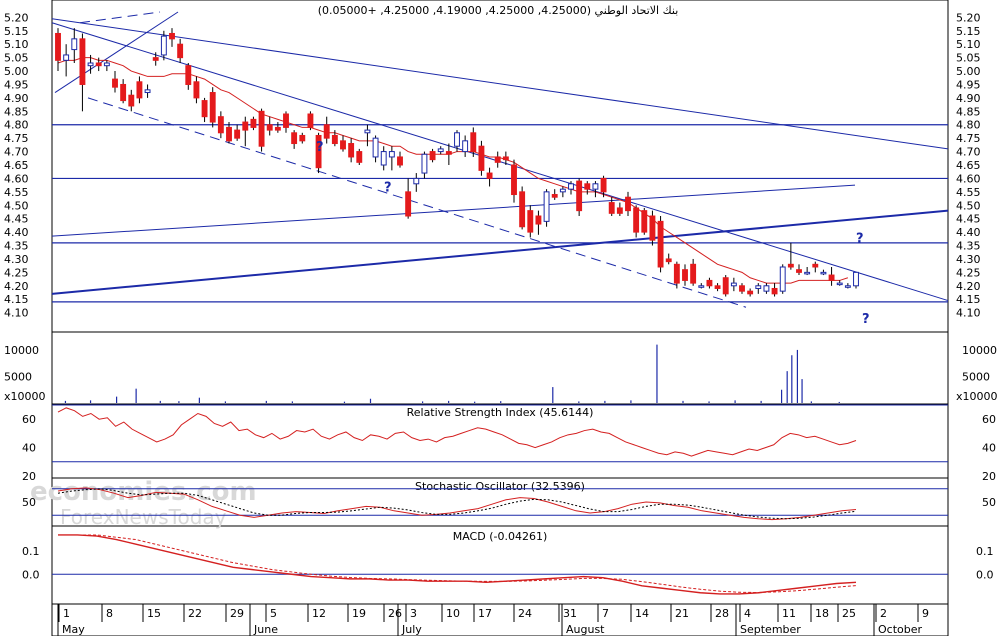 Image resolution: width=1000 pixels, height=636 pixels. Describe the element at coordinates (16, 152) in the screenshot. I see `price-y-tick-left: 4.70` at that location.